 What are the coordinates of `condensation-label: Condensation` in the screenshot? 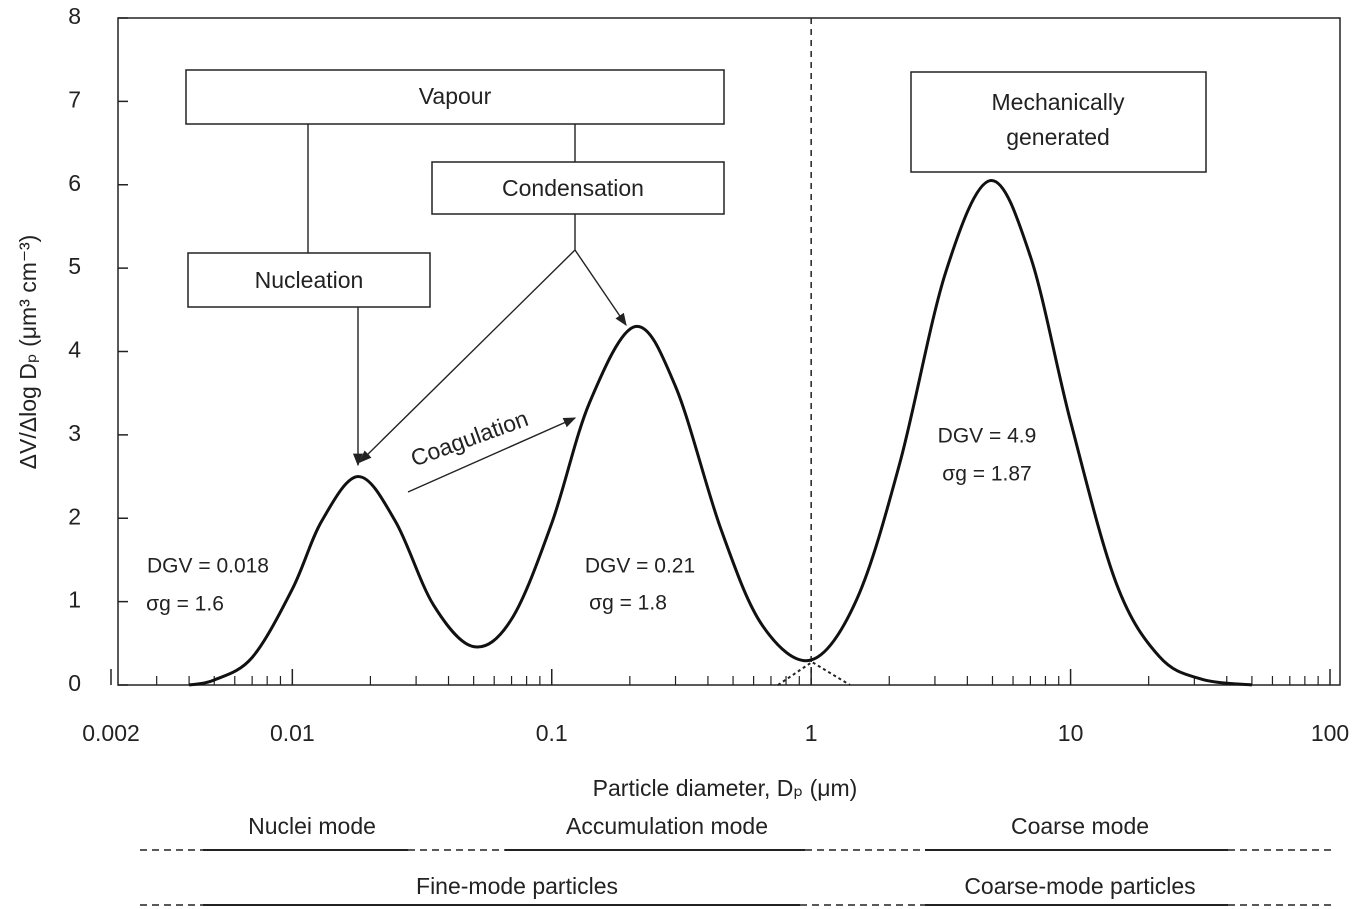 It's located at (573, 188).